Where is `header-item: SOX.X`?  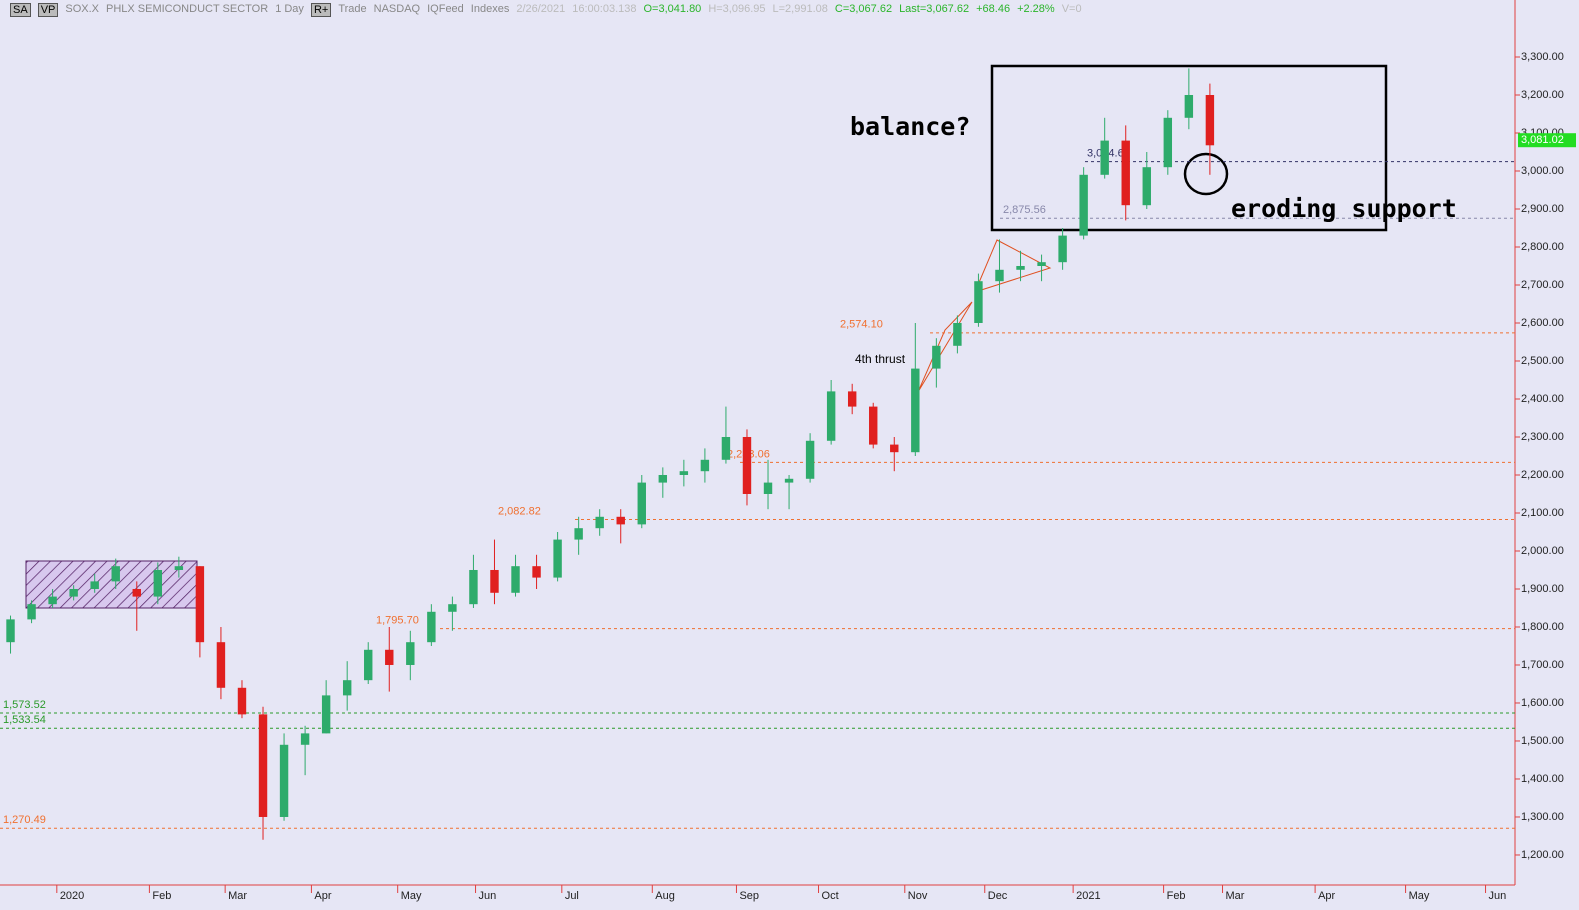
header-item: SOX.X is located at coordinates (82, 9).